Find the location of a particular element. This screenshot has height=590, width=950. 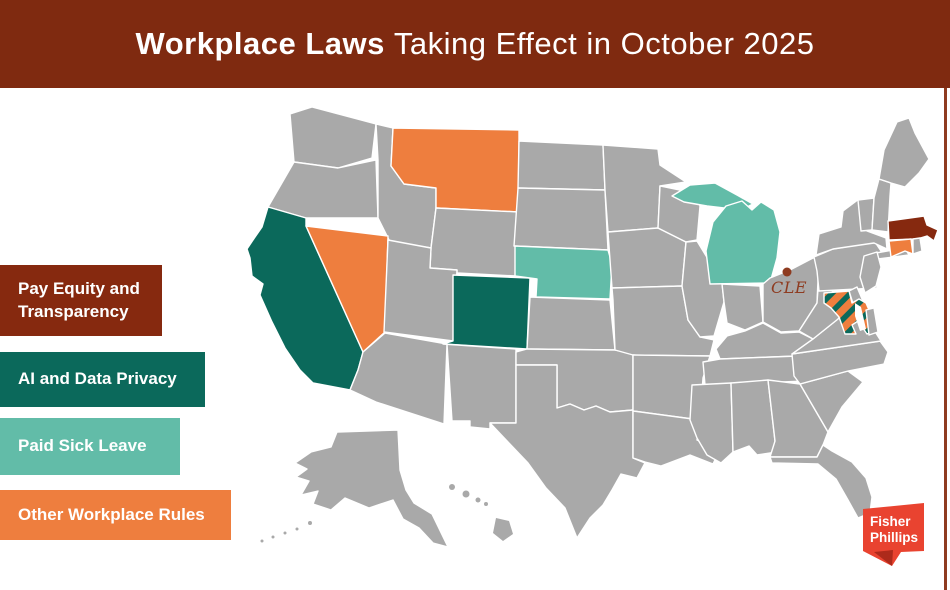

state-mi is located at coordinates (726, 233).